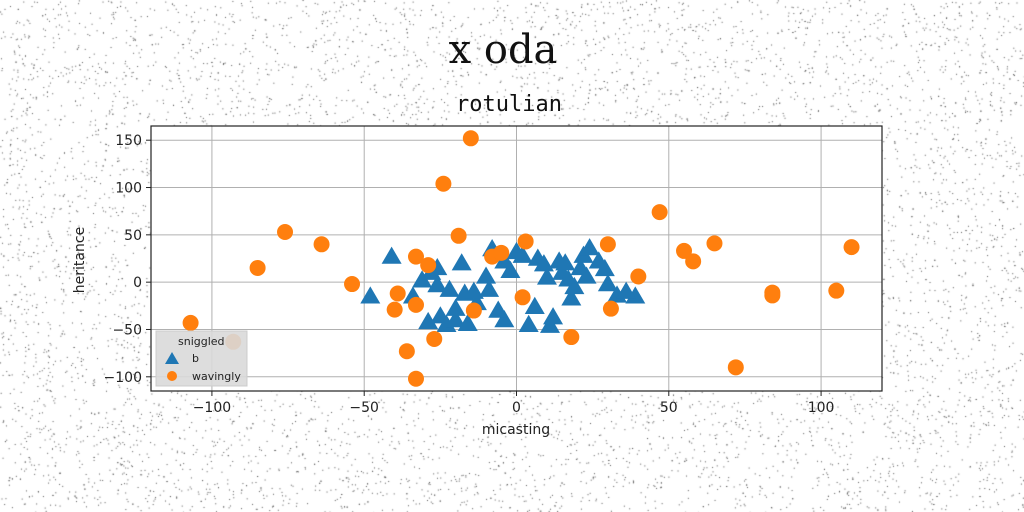  Describe the element at coordinates (509, 104) in the screenshot. I see `chart-title: rotulian` at that location.